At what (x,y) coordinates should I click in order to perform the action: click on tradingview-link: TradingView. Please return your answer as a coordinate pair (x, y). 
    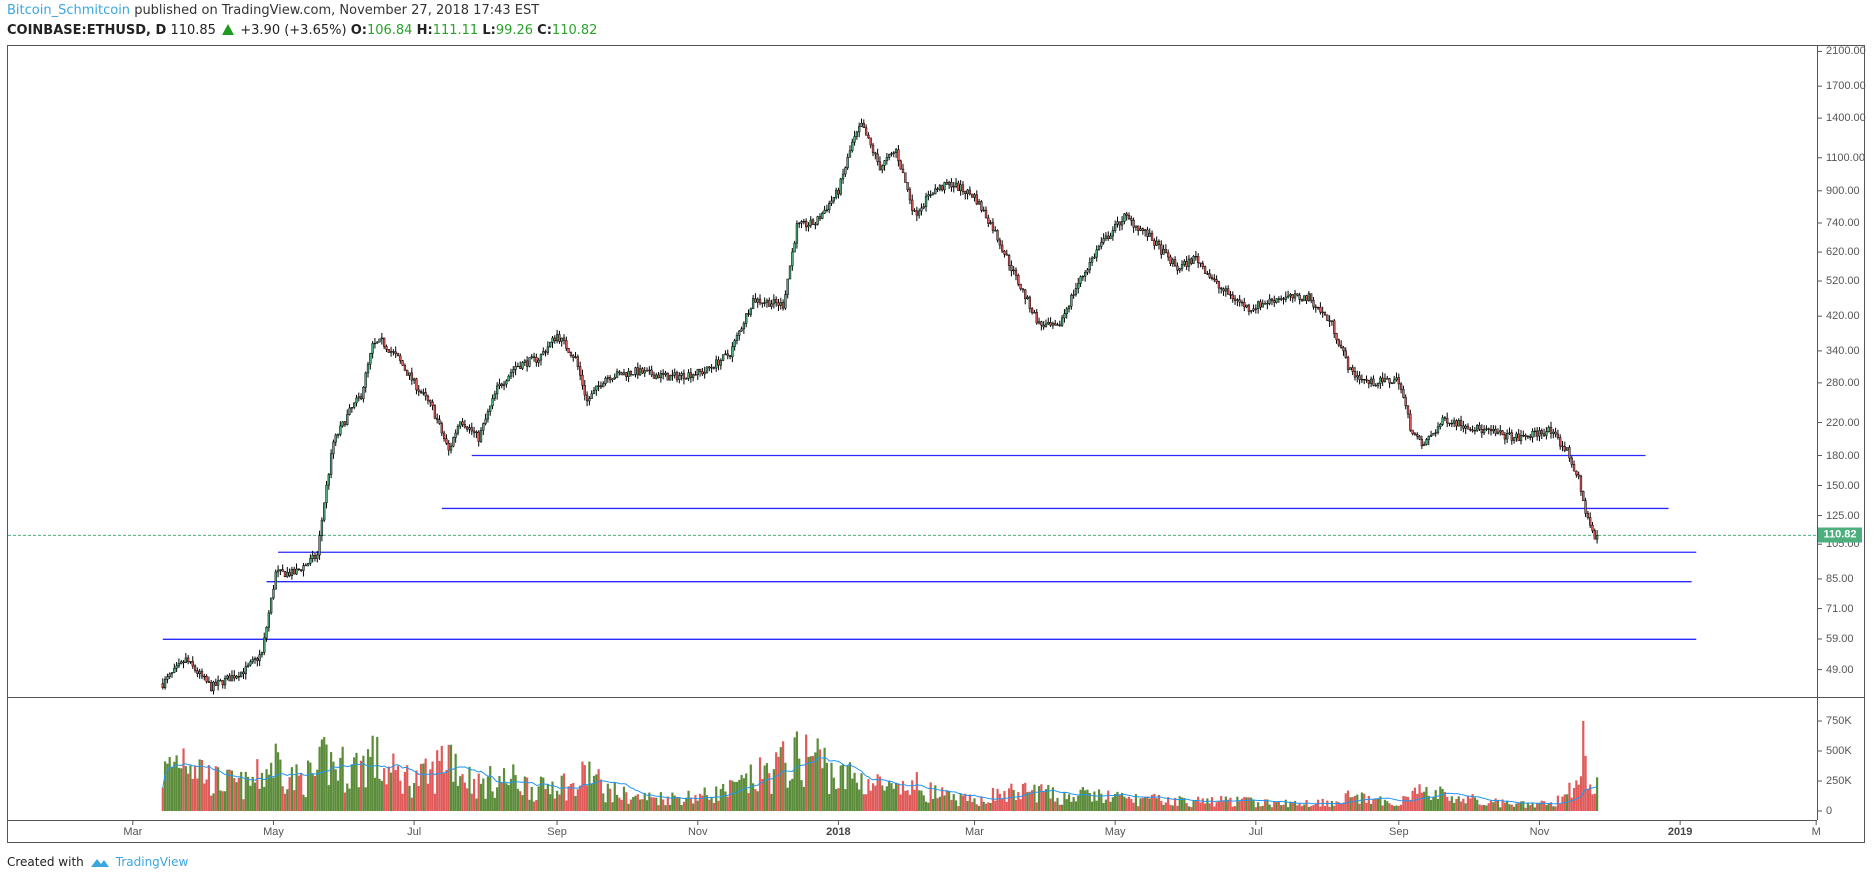
    Looking at the image, I should click on (152, 862).